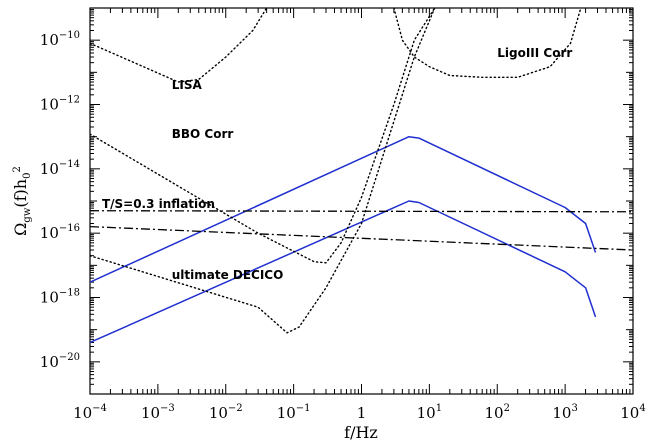  I want to click on y-axis-label: Ωgw(f)h02, so click(22, 201).